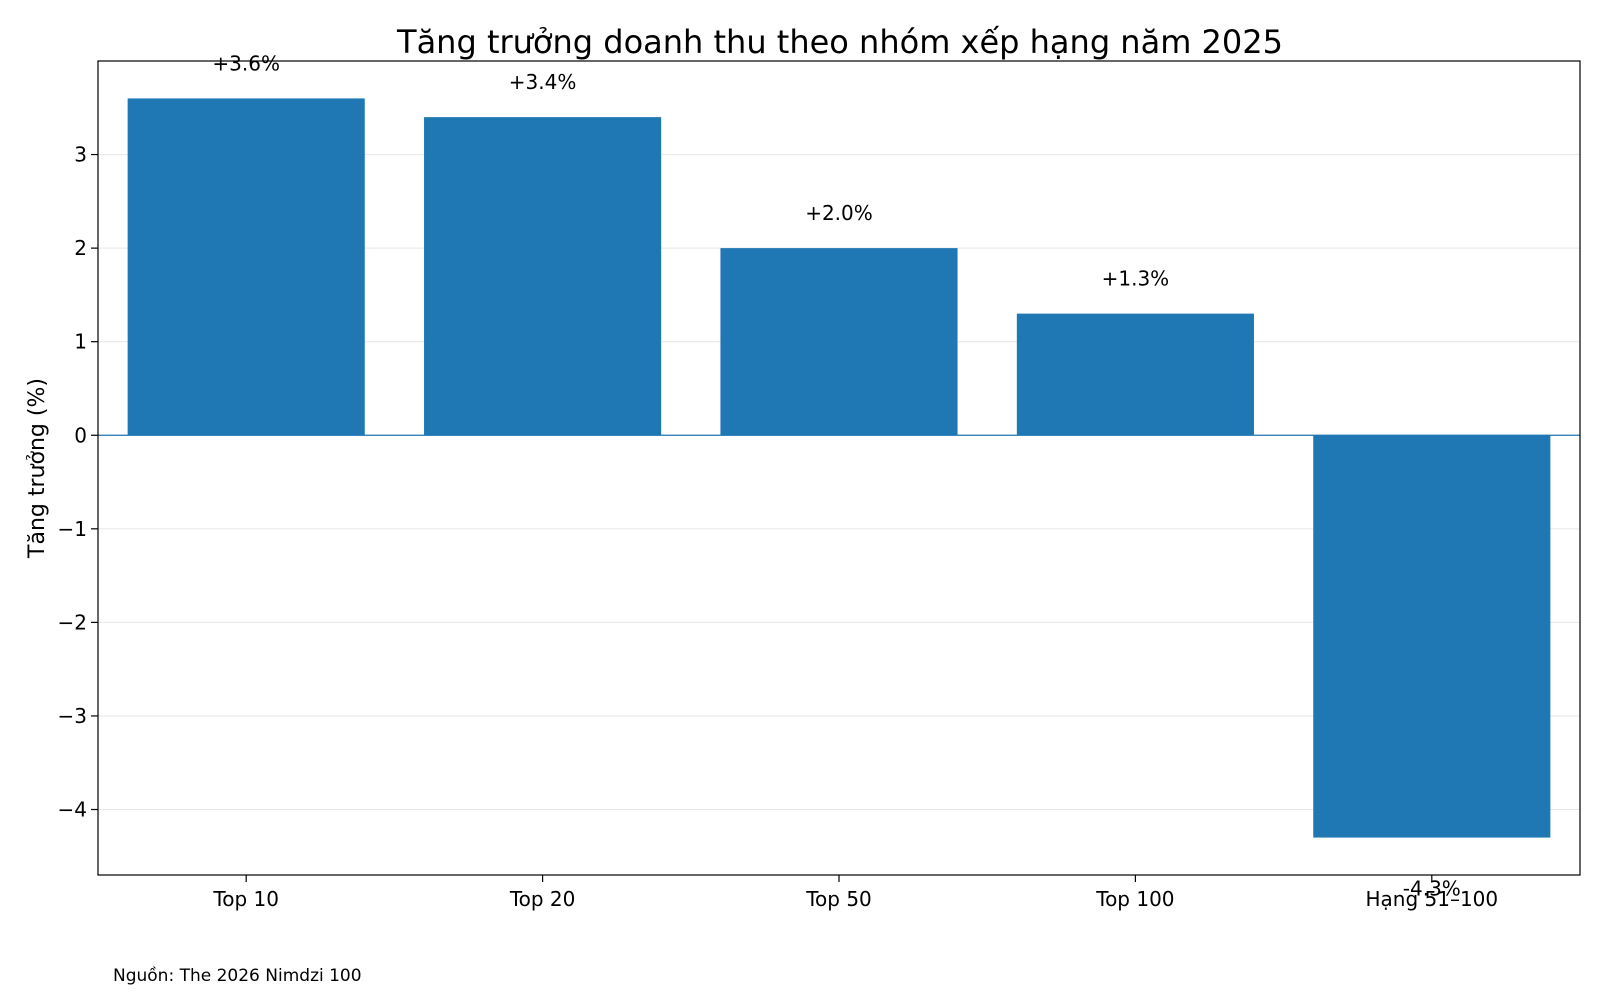  I want to click on x-tick-label: Top 20, so click(542, 899).